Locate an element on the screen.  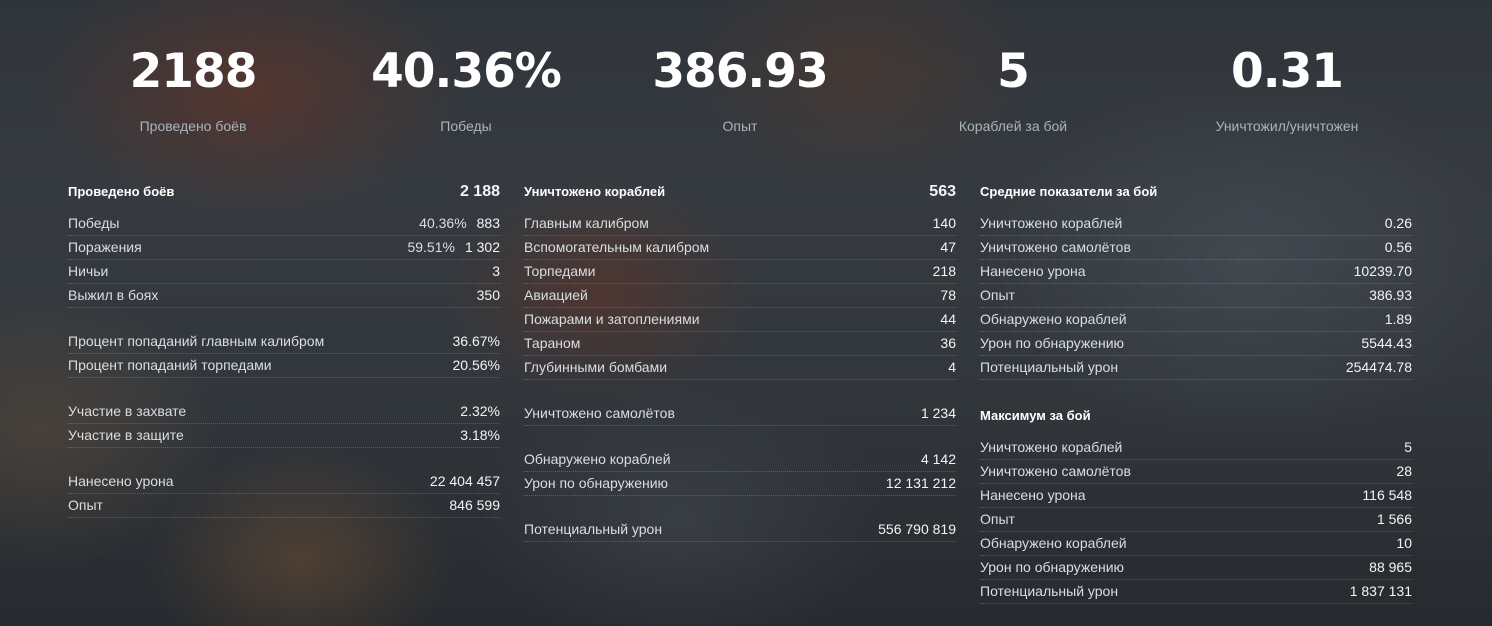
destroyed-header-label: Уничтожено кораблей is located at coordinates (595, 191).